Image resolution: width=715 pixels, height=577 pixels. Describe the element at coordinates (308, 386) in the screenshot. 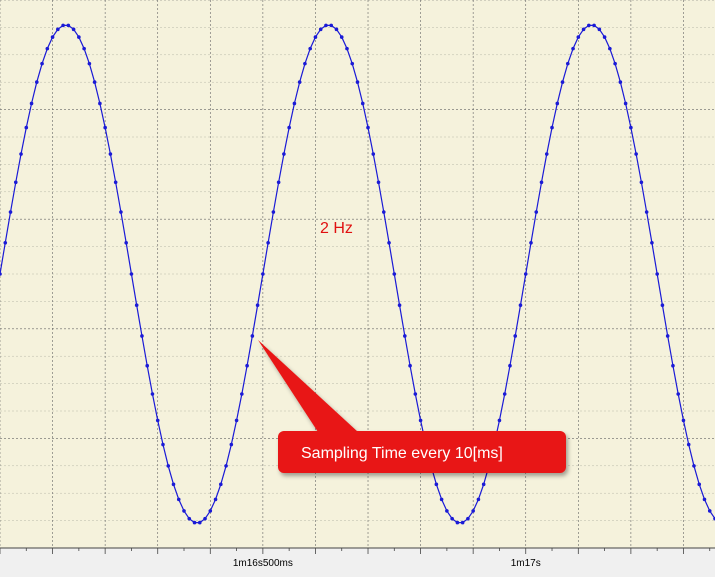

I see `callout-pointer` at that location.